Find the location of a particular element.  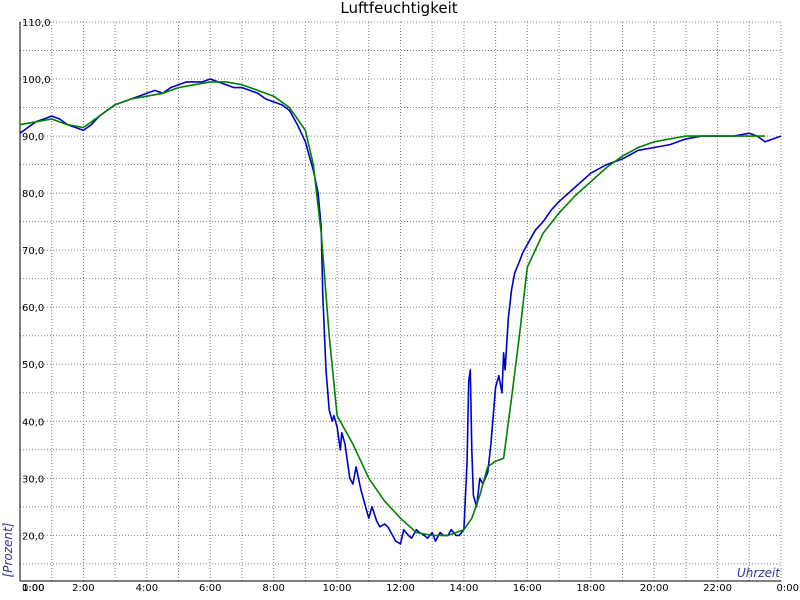

x-tick-label: 6:00 is located at coordinates (210, 588).